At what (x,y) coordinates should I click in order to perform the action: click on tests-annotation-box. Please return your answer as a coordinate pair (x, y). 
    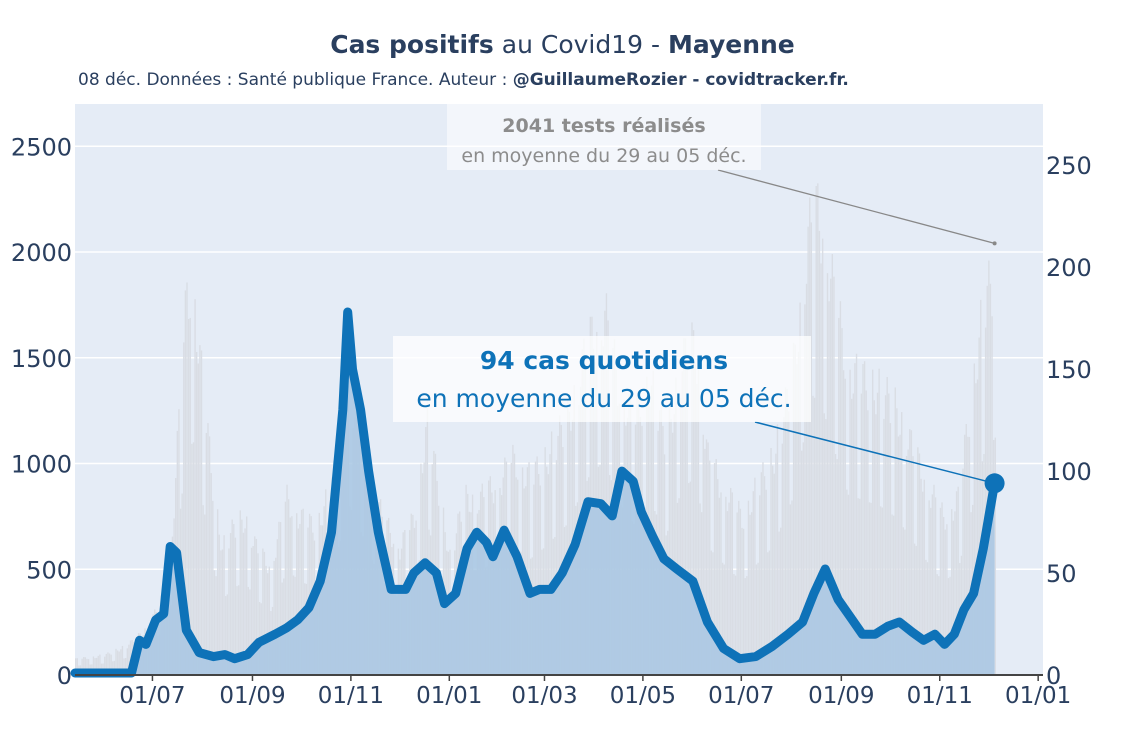
    Looking at the image, I should click on (604, 137).